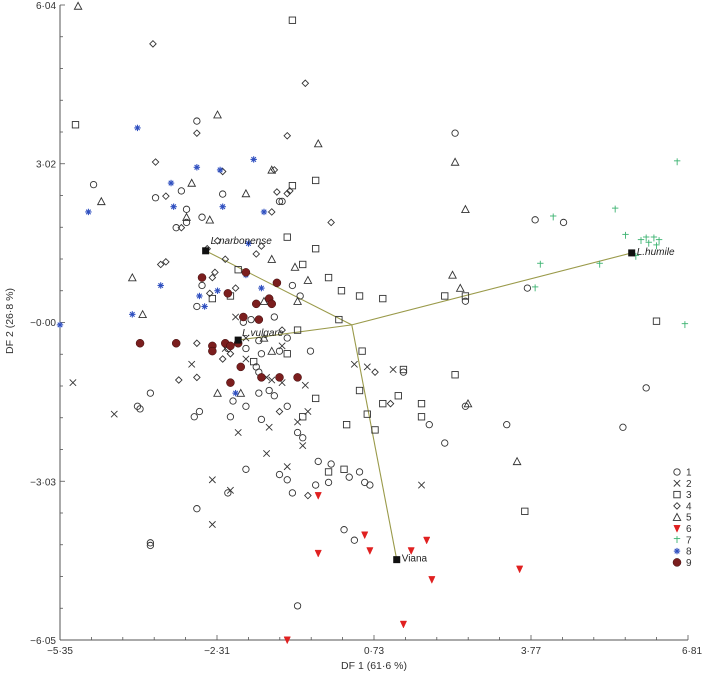 The image size is (702, 675). I want to click on legend-filled-circle-icon, so click(677, 562).